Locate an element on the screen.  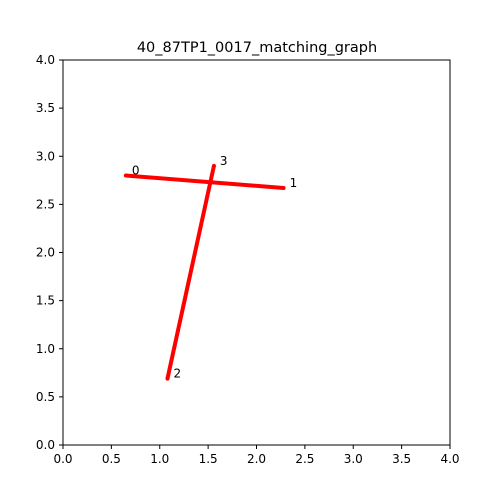
y-axis: 0.0 0.5 1.0 1.5 2.0 2.5 3.0 3.5 4.0 is located at coordinates (49, 252).